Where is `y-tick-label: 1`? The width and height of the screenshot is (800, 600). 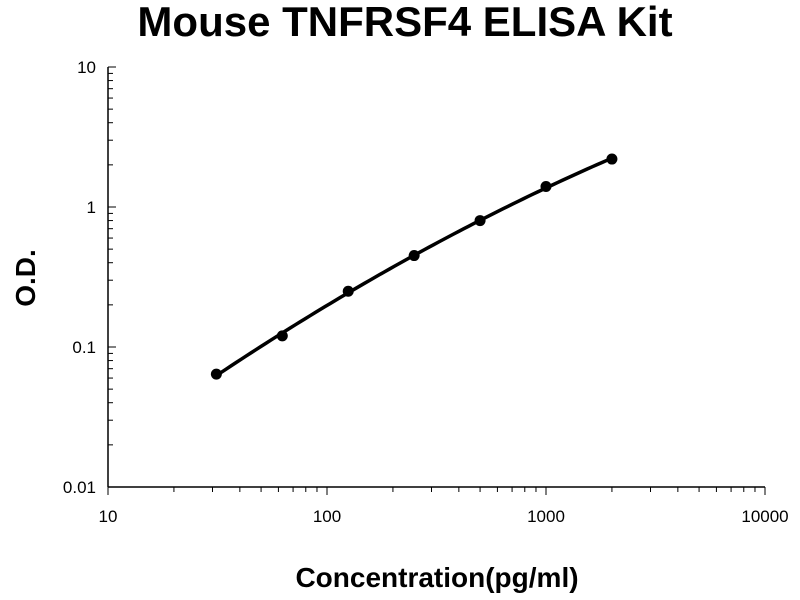 y-tick-label: 1 is located at coordinates (91, 207).